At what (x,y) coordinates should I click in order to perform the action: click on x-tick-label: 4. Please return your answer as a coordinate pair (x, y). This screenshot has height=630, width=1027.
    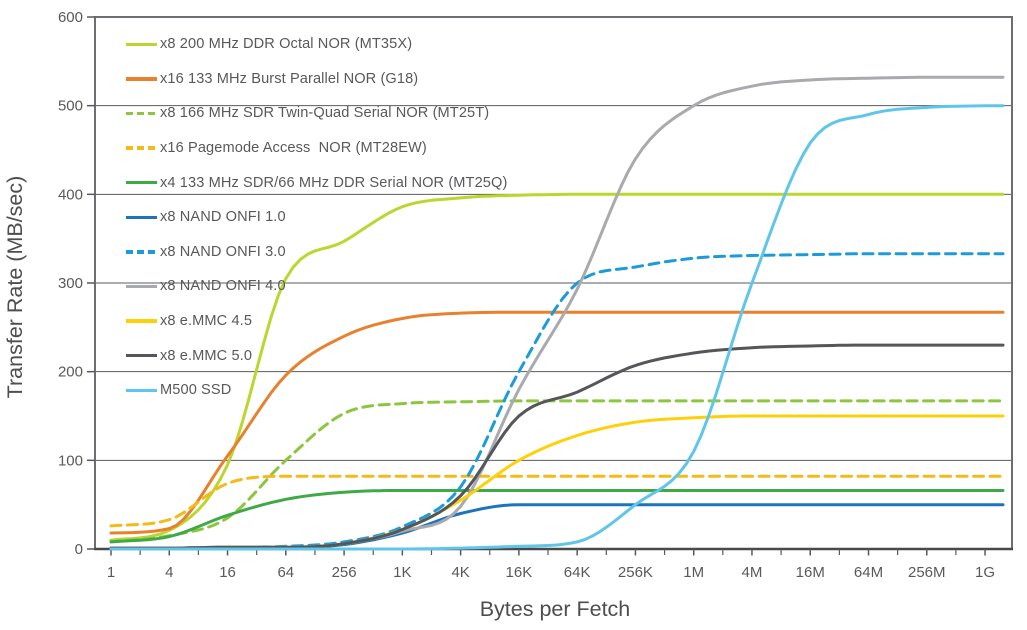
    Looking at the image, I should click on (169, 572).